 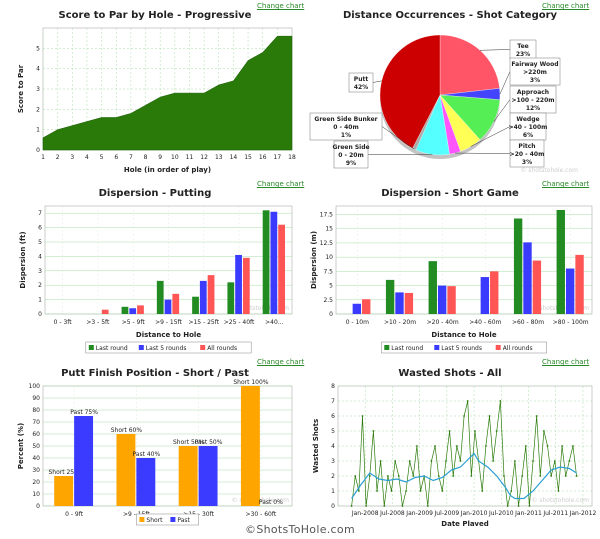 I want to click on data-label: Past 75%, so click(x=84, y=412).